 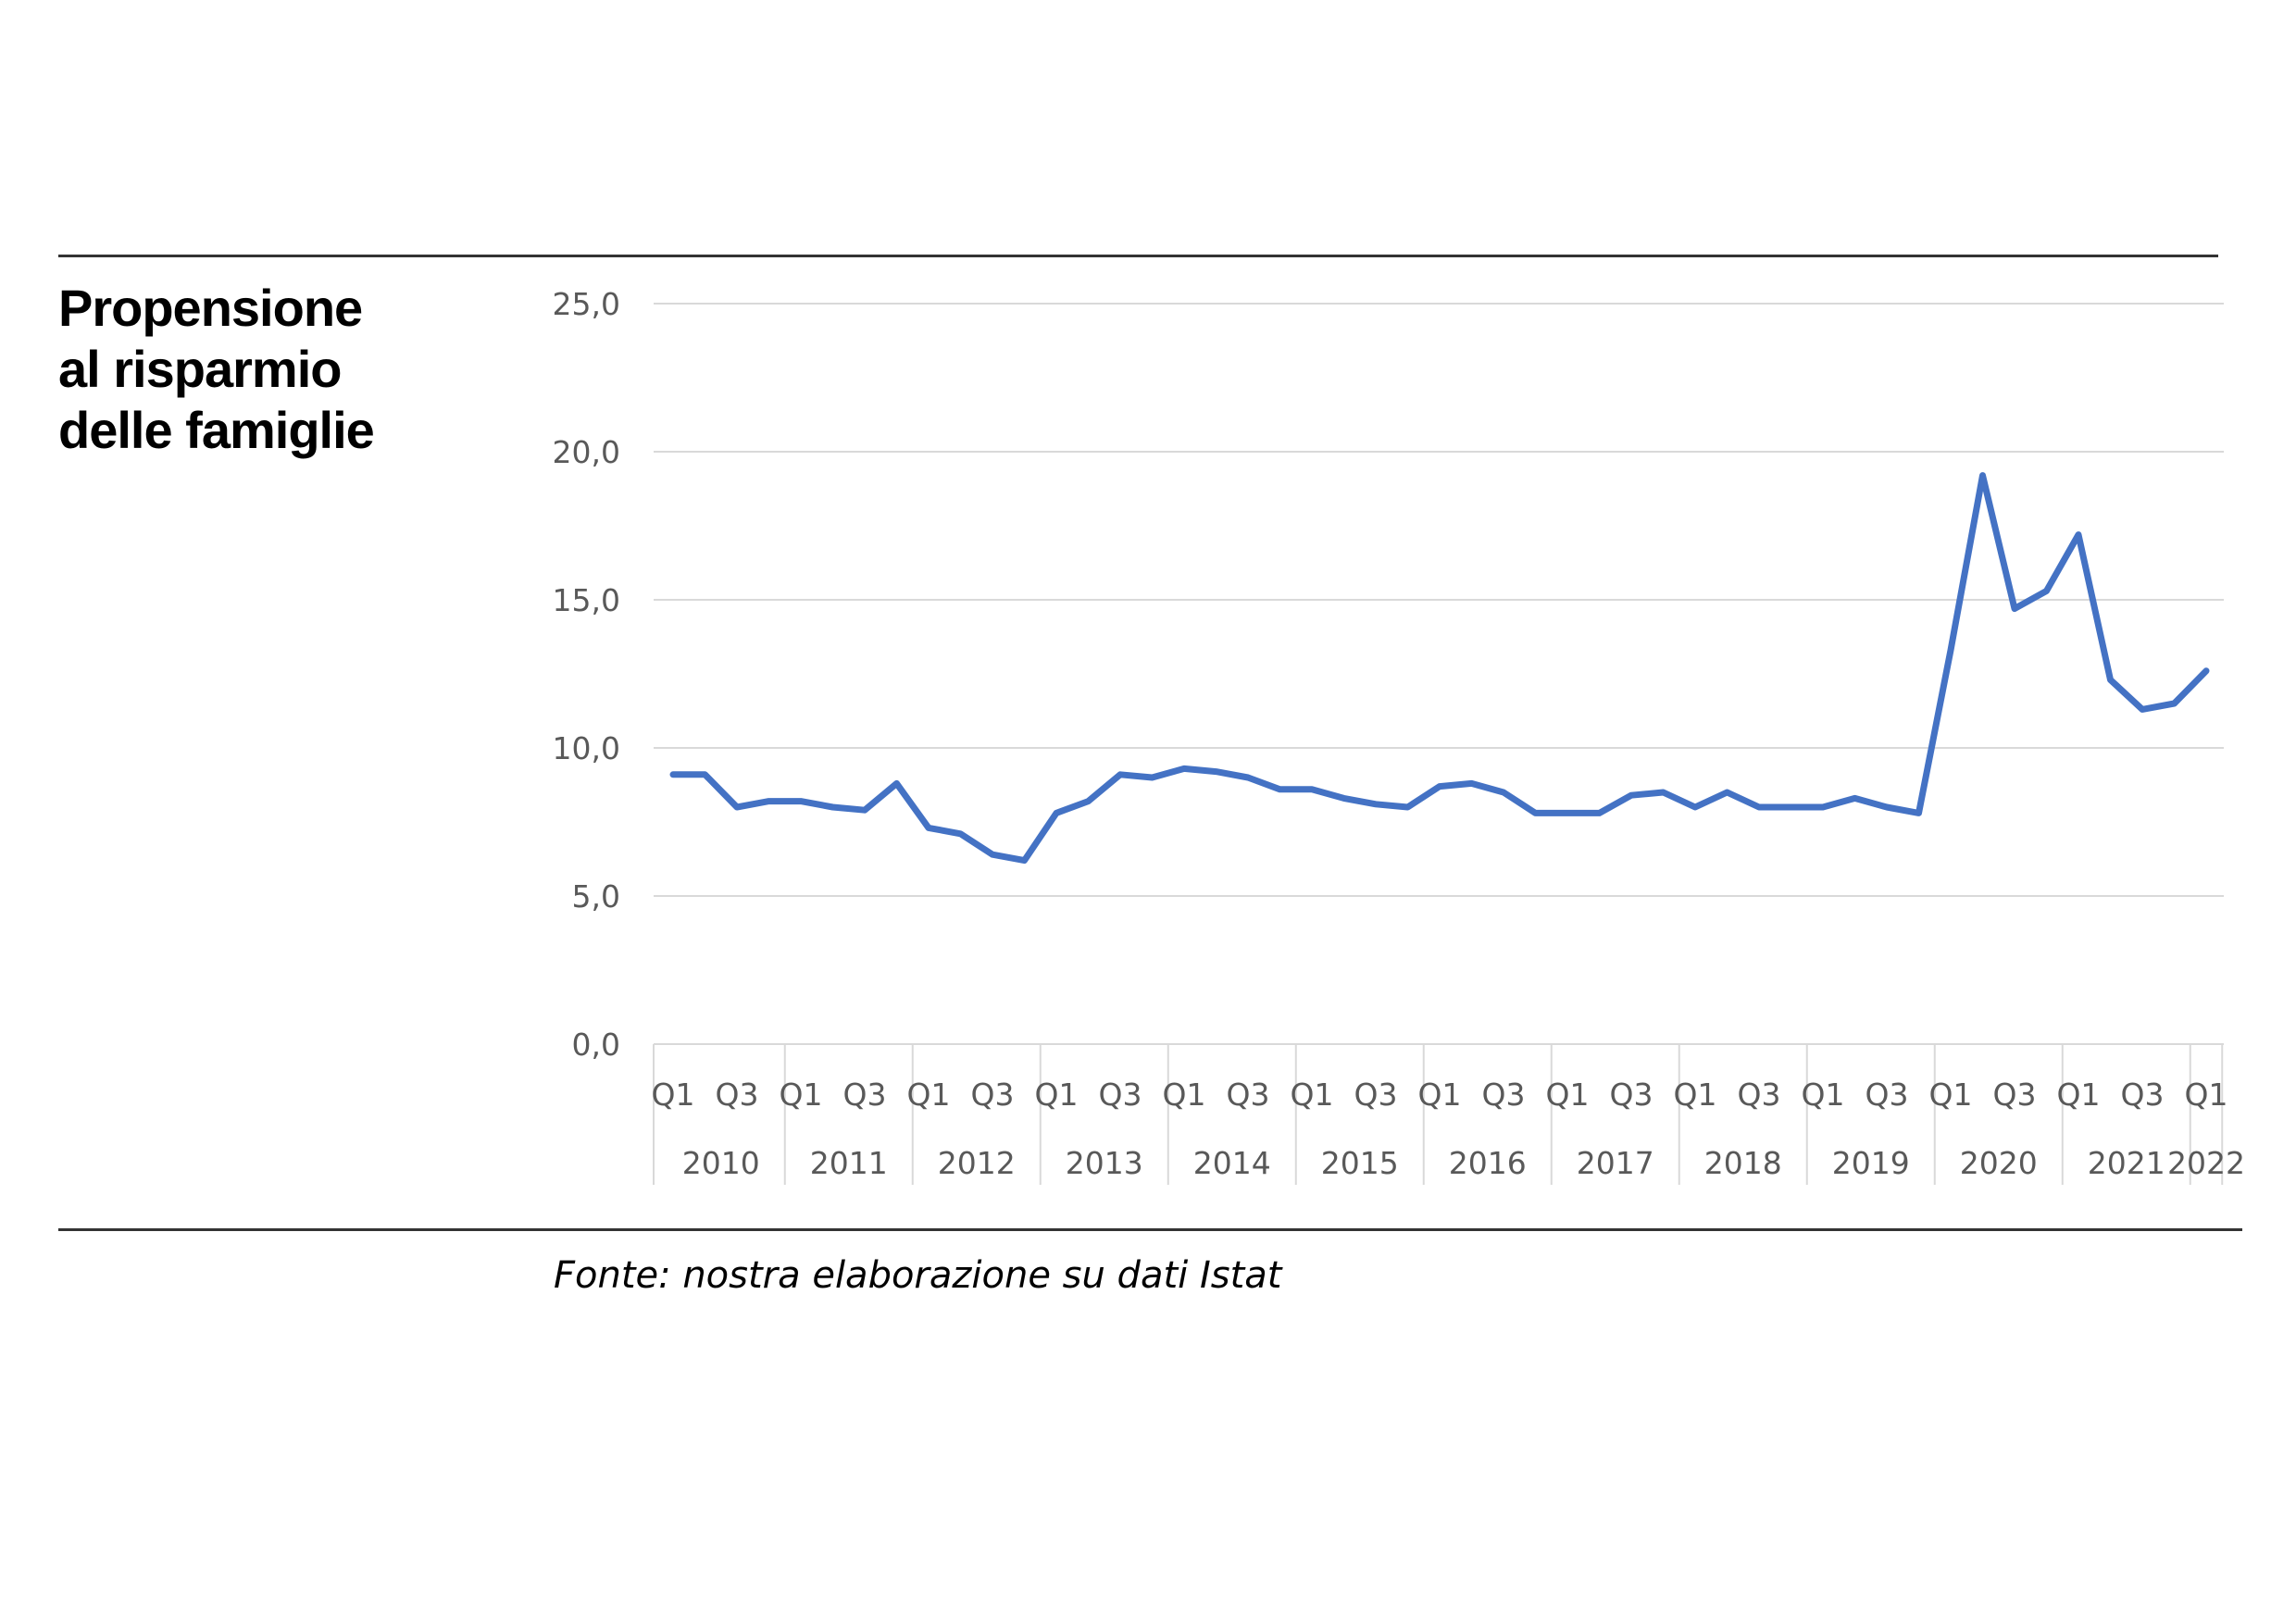 What do you see at coordinates (1871, 1163) in the screenshot?
I see `x-tick-label-year: 2019` at bounding box center [1871, 1163].